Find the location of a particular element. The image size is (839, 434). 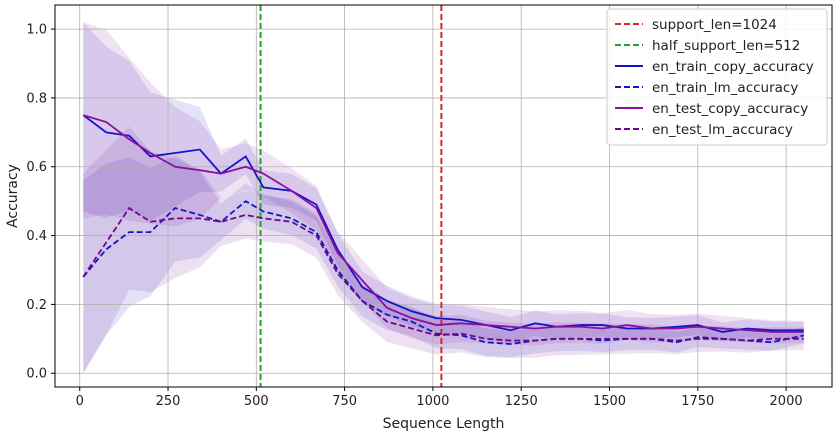

x-axis-ticks: 0 250 500 750 1000 1250 1500 1750 2000 is located at coordinates (439, 398).